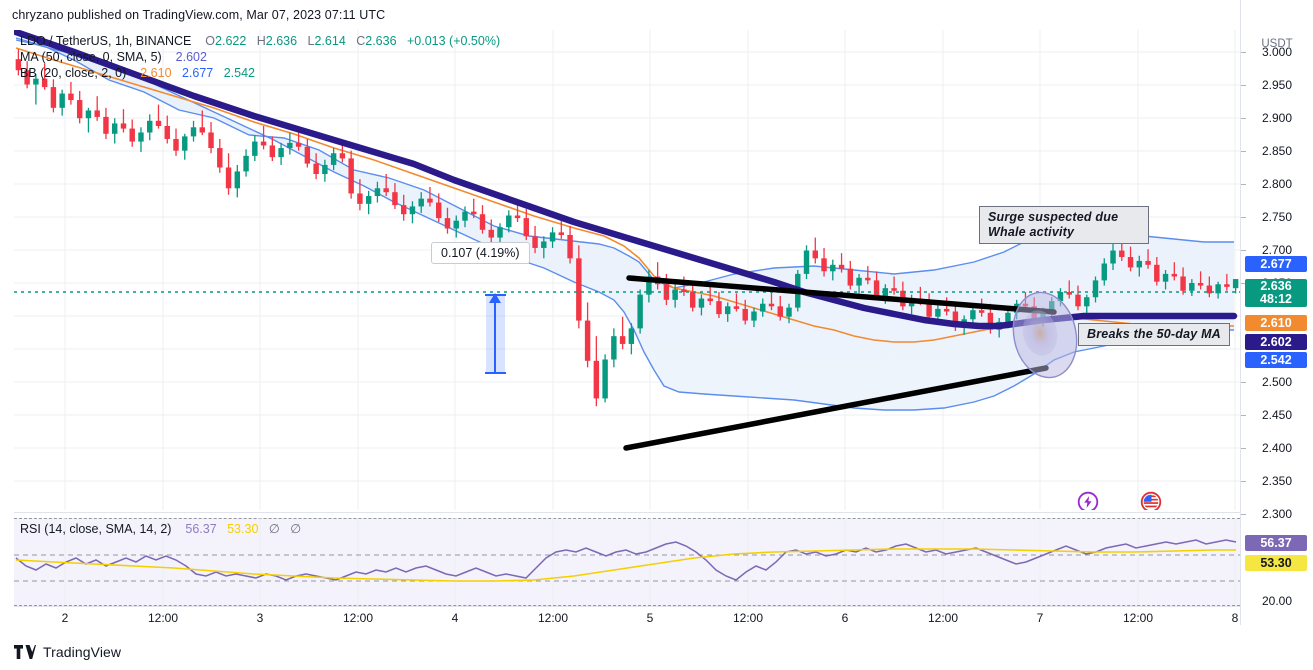  What do you see at coordinates (1277, 415) in the screenshot?
I see `price-tick: 2.450` at bounding box center [1277, 415].